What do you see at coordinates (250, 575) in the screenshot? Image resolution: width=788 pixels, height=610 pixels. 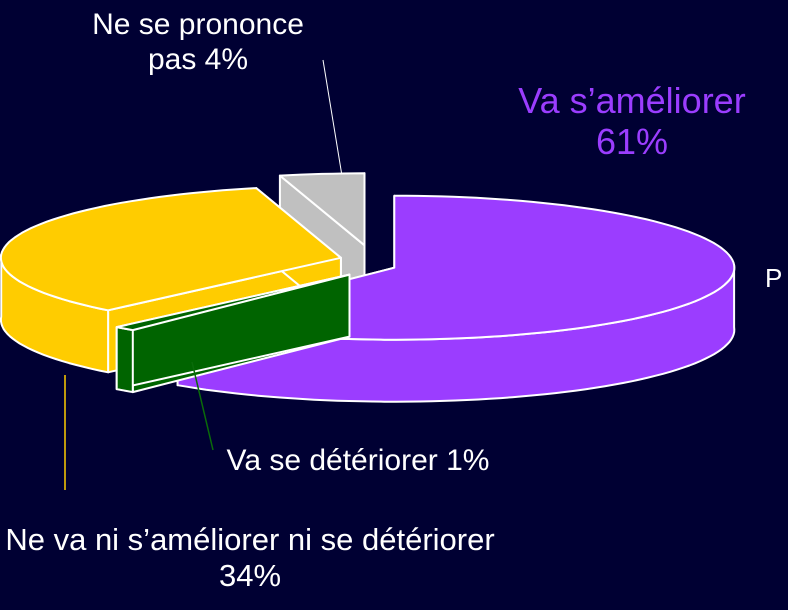 I see `value-label: 34%` at bounding box center [250, 575].